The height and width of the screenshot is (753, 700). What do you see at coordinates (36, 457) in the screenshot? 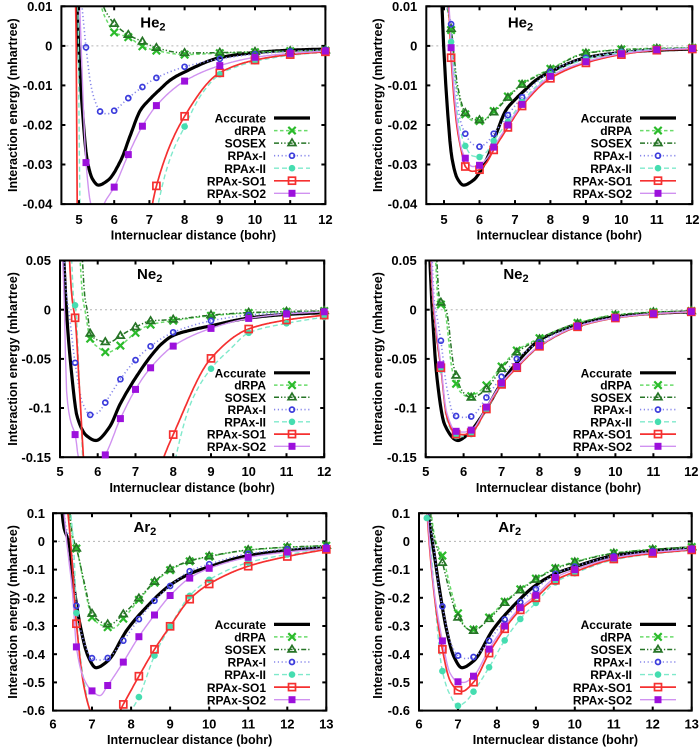
I see `svg-text: -0.15` at bounding box center [36, 457].